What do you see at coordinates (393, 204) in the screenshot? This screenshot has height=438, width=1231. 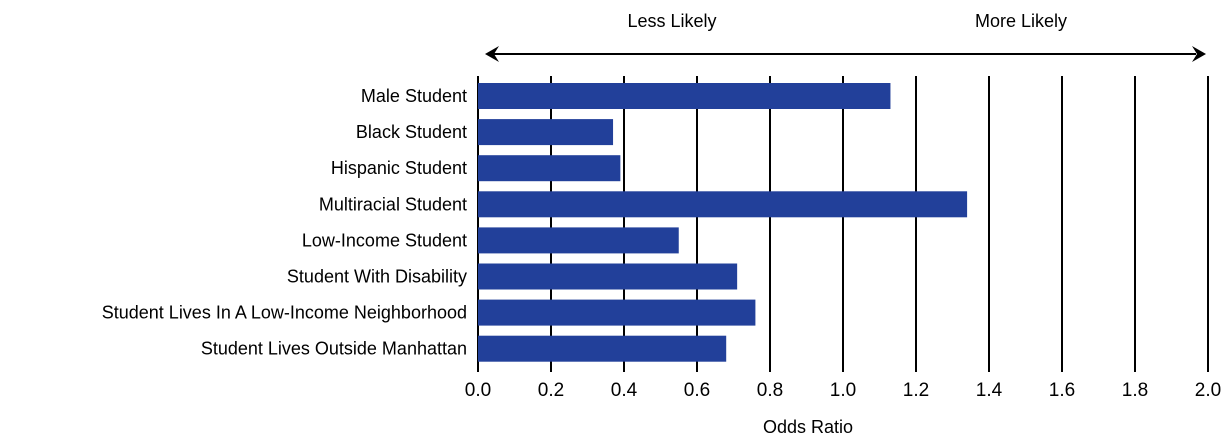 I see `category-label: Multiracial Student` at bounding box center [393, 204].